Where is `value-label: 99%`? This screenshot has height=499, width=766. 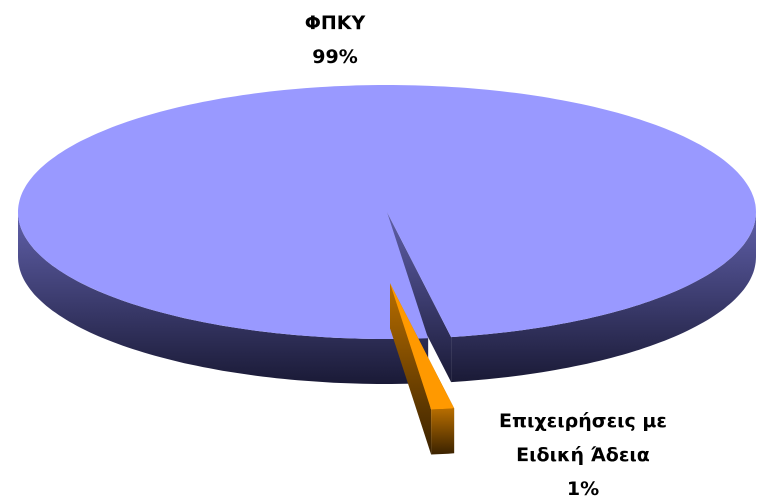 value-label: 99% is located at coordinates (335, 57).